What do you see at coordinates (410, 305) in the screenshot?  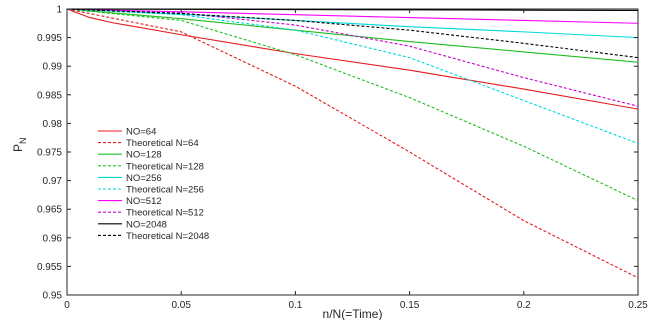 I see `x-tick-label: 0.15` at bounding box center [410, 305].